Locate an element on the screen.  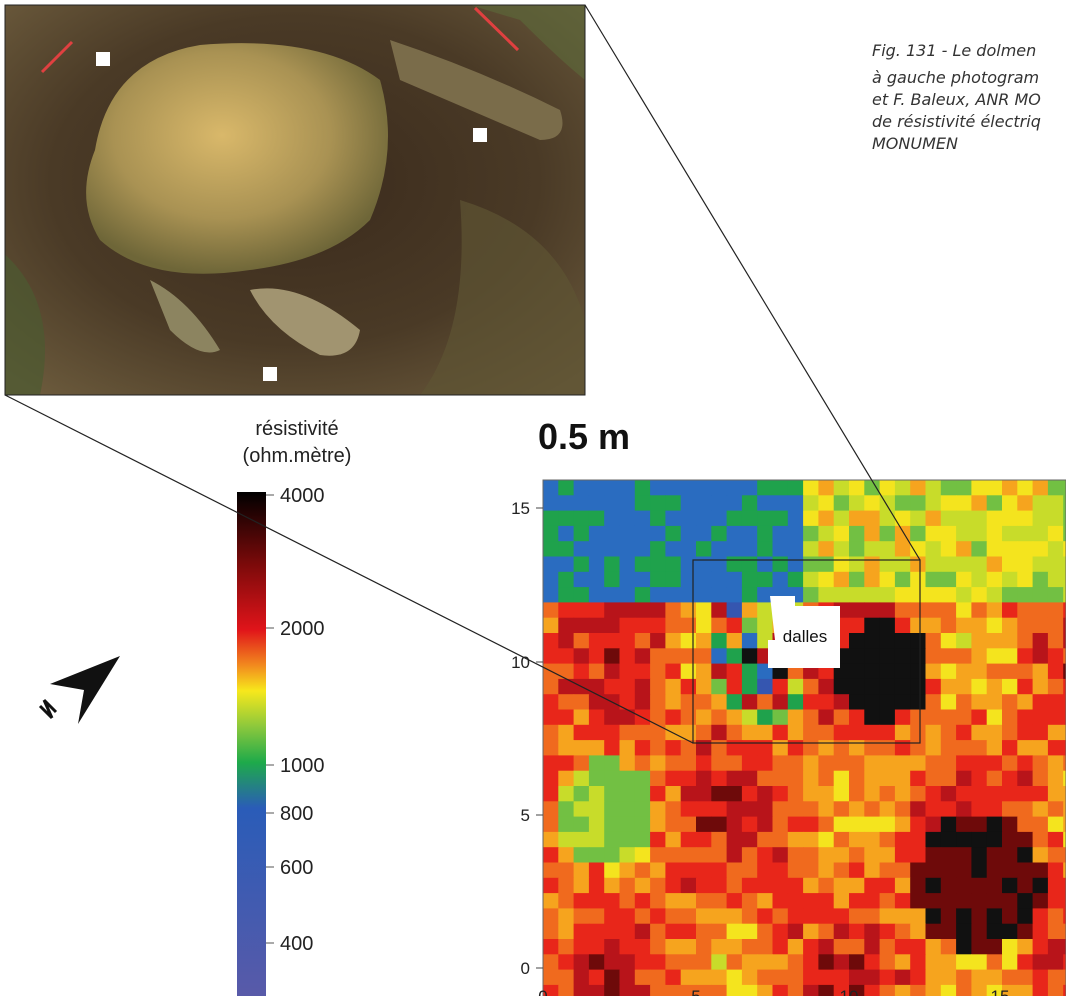
colorbar-title: résistivité is located at coordinates (296, 429).